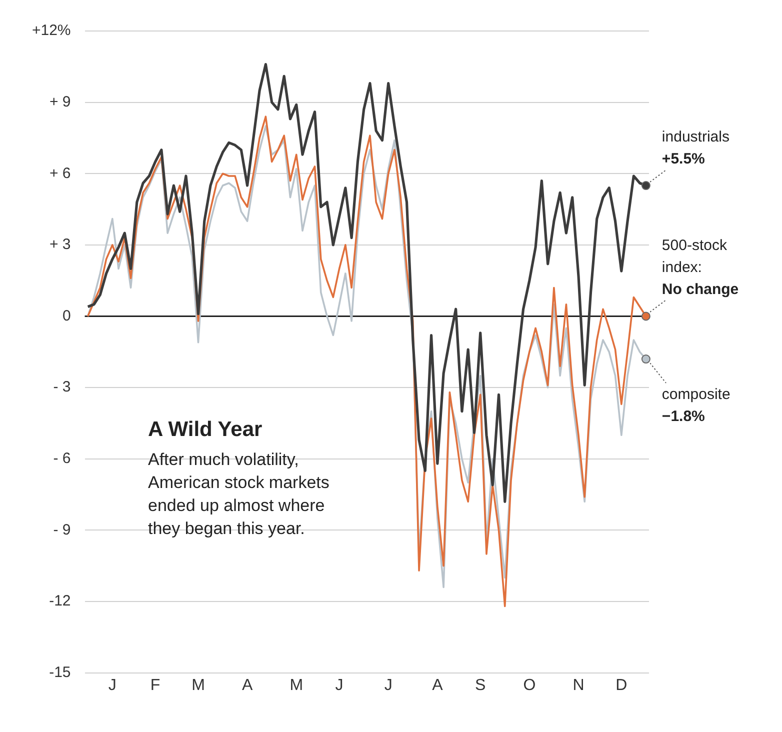 This screenshot has height=732, width=782. What do you see at coordinates (60, 101) in the screenshot?
I see `y-tick-label: + 9` at bounding box center [60, 101].